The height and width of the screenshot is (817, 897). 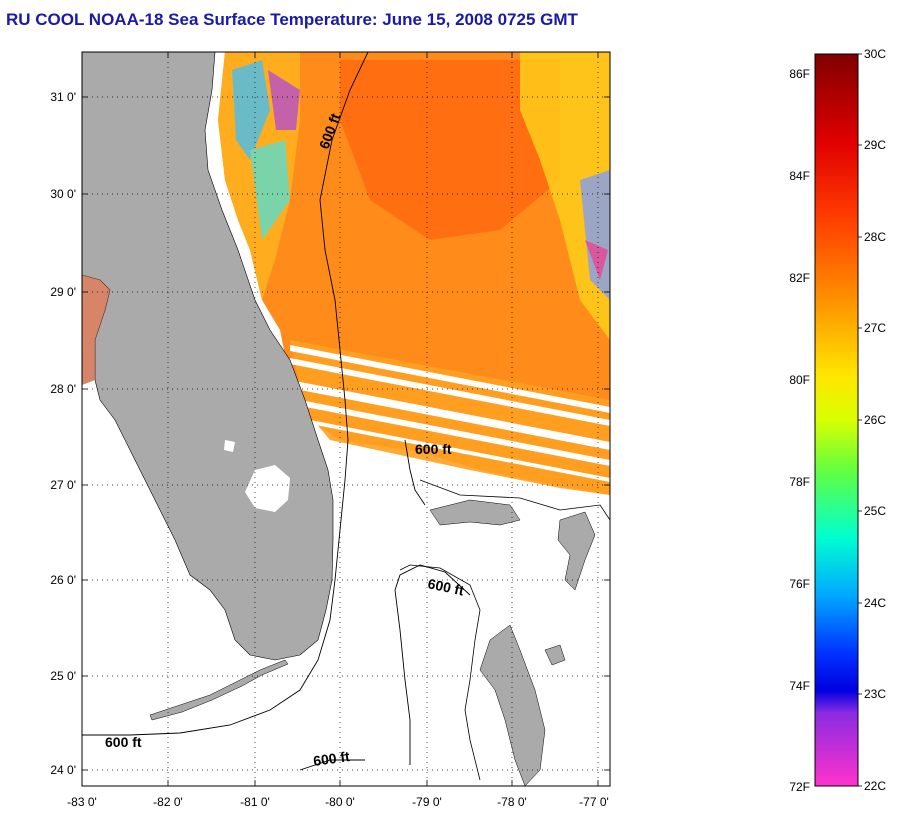 I want to click on sst-cold-streaks, so click(x=421, y=180).